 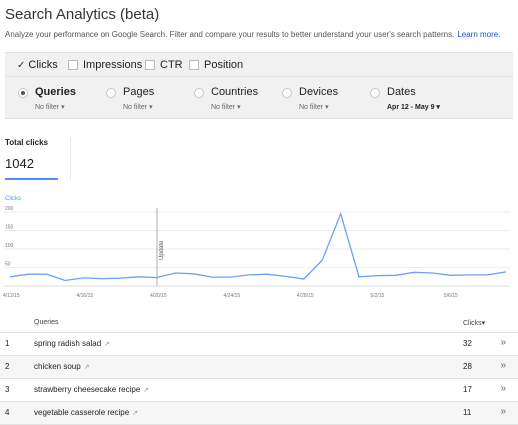 I want to click on x-tick-label: 4/24/15, so click(x=231, y=296).